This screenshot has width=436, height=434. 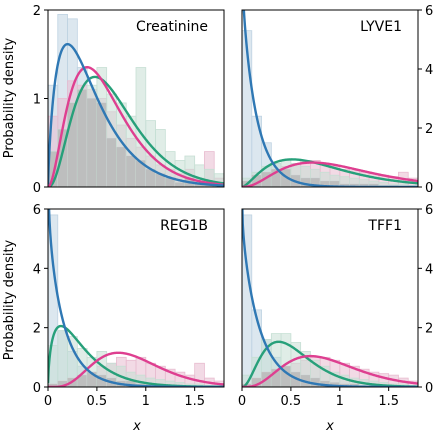 What do you see at coordinates (329, 426) in the screenshot?
I see `x-axis-label-right: x` at bounding box center [329, 426].